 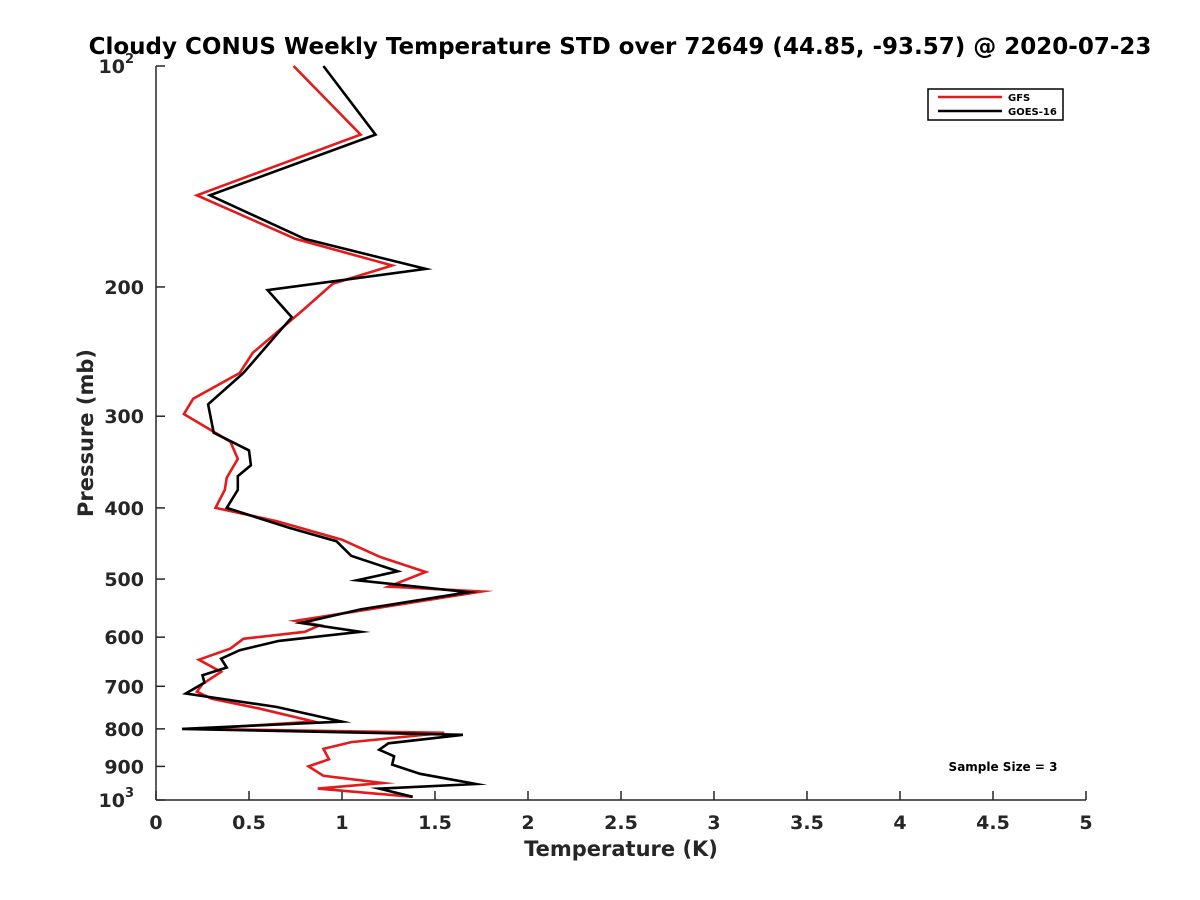 What do you see at coordinates (124, 417) in the screenshot?
I see `y-tick-label: 300` at bounding box center [124, 417].